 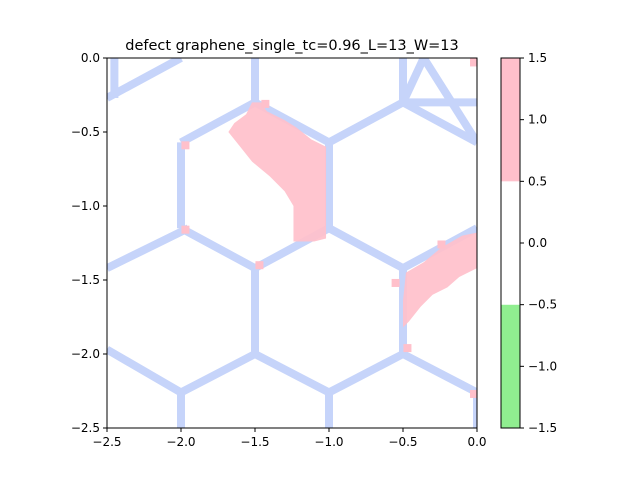 What do you see at coordinates (180, 442) in the screenshot?
I see `x-tick-label: −2.0` at bounding box center [180, 442].